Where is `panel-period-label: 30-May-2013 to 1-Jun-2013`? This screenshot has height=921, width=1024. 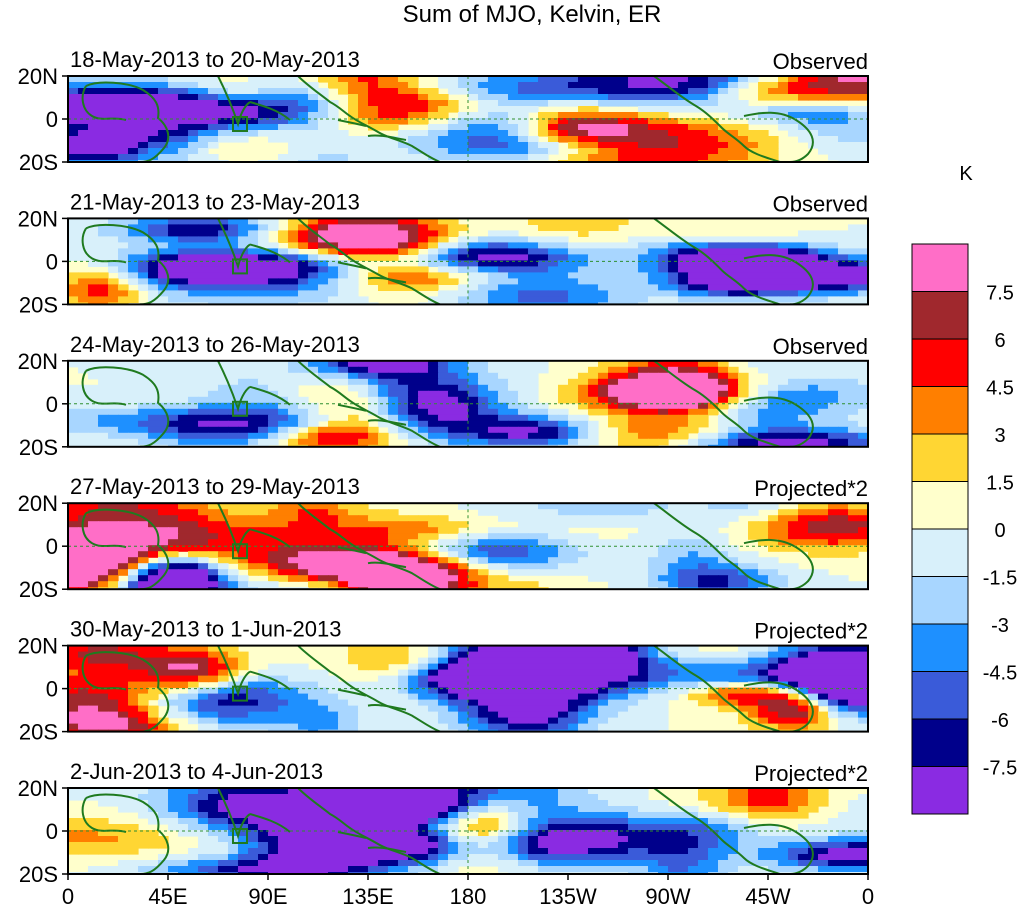 panel-period-label: 30-May-2013 to 1-Jun-2013 is located at coordinates (206, 629).